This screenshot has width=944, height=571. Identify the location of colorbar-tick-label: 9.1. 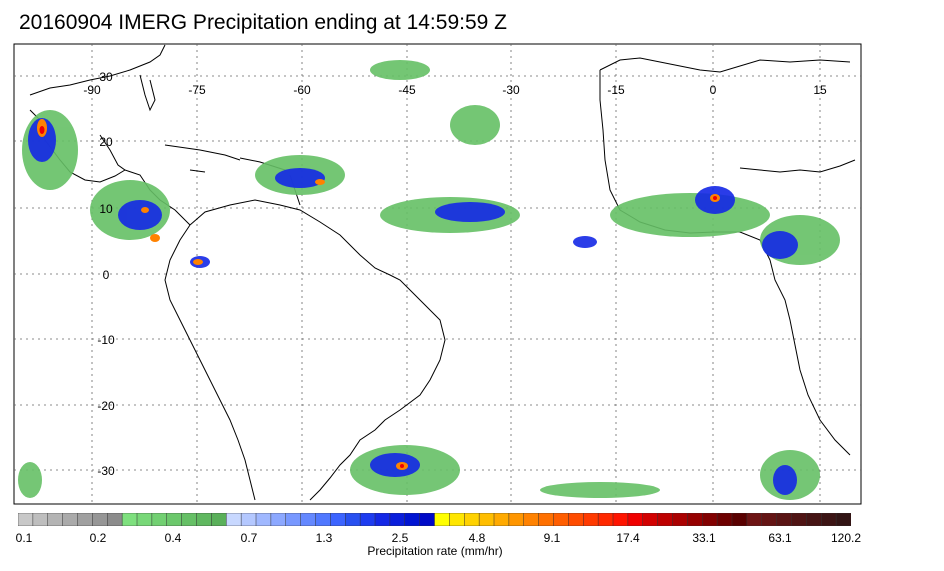
(552, 538).